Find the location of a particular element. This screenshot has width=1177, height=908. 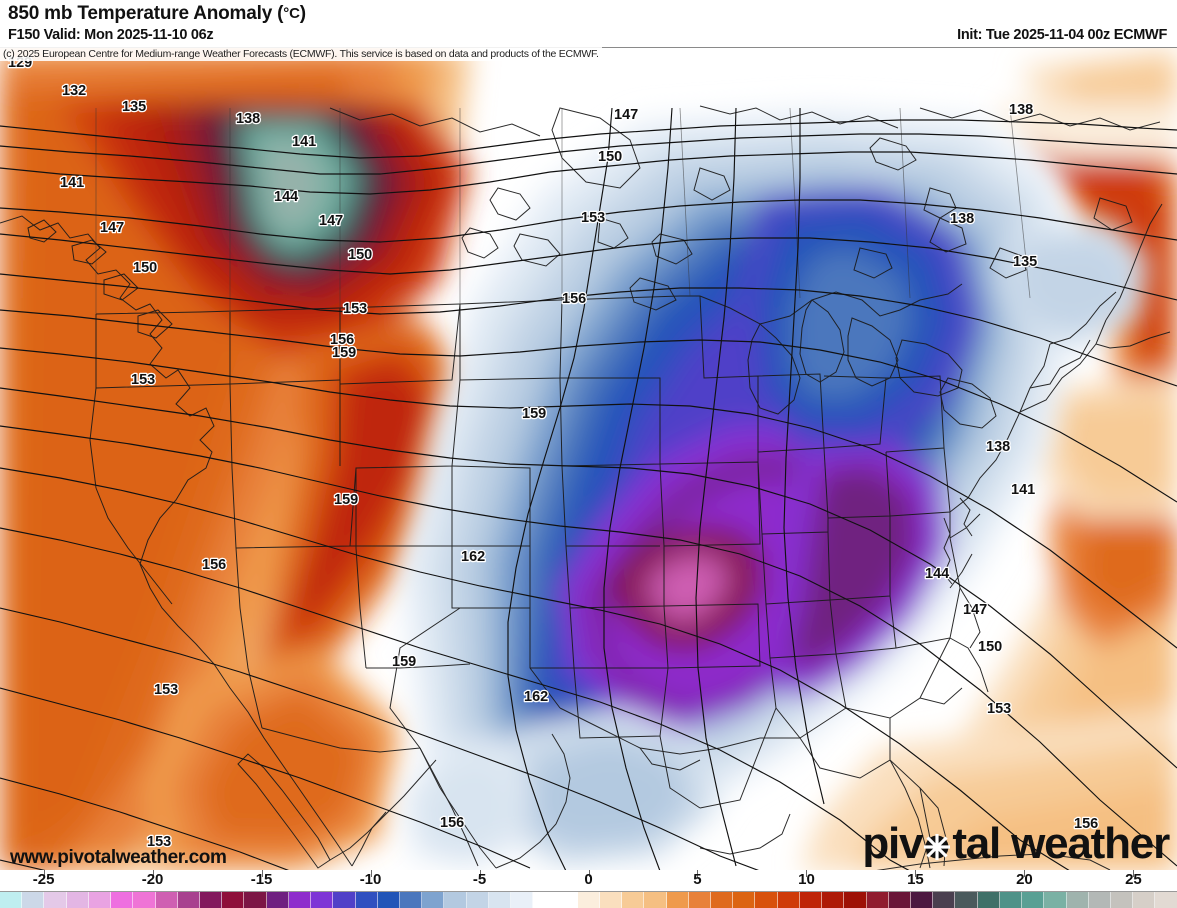

colorbar-tick-label: 0 is located at coordinates (588, 879).